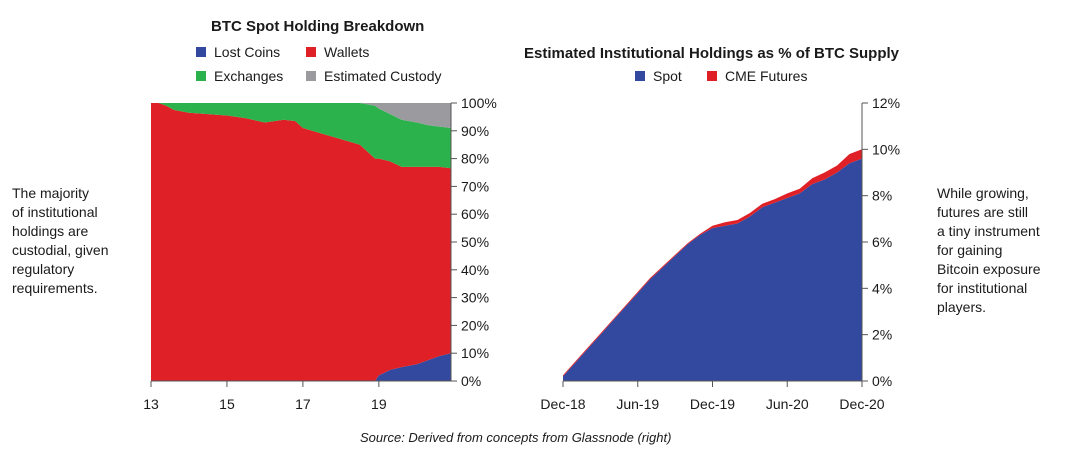  What do you see at coordinates (201, 52) in the screenshot?
I see `legend-swatch-lost-coins` at bounding box center [201, 52].